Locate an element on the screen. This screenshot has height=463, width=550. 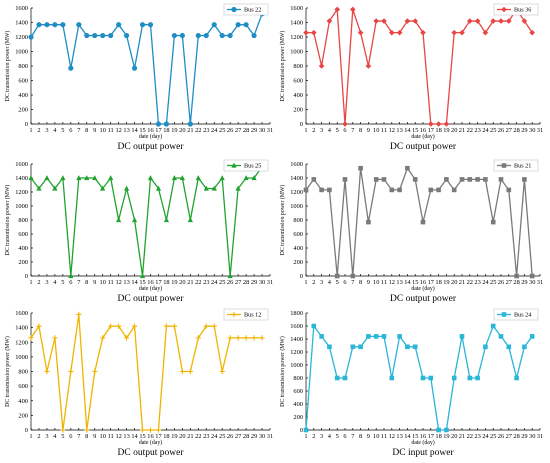
y-tick-label: 1000 is located at coordinates (21, 52).